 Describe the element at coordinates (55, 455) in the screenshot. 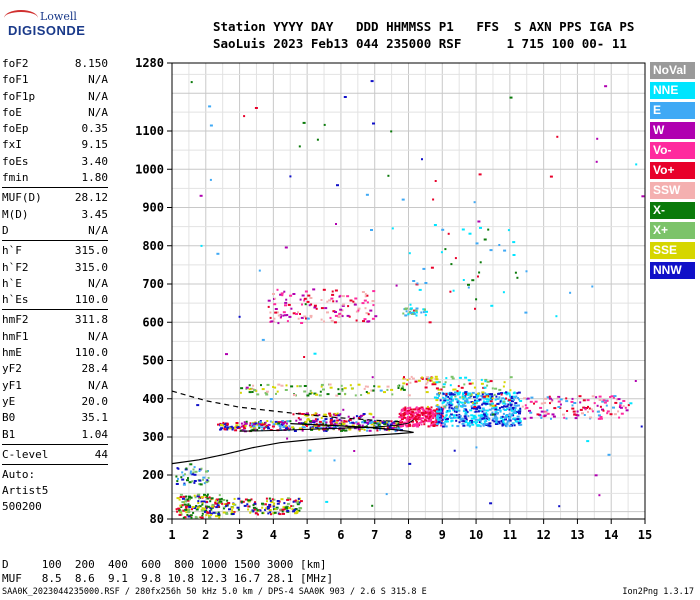

I see `param-row: C-level 44` at that location.